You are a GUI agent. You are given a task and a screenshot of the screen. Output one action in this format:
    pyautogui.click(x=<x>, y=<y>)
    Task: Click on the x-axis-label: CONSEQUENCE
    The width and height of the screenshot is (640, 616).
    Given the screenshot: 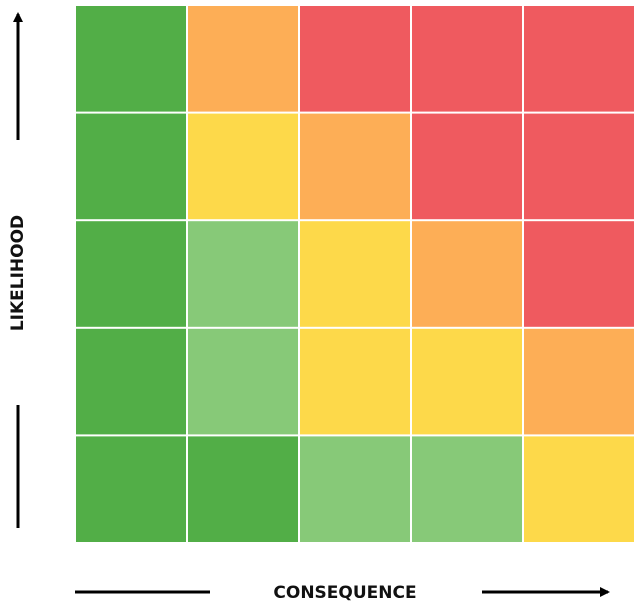 What is the action you would take?
    pyautogui.click(x=344, y=593)
    